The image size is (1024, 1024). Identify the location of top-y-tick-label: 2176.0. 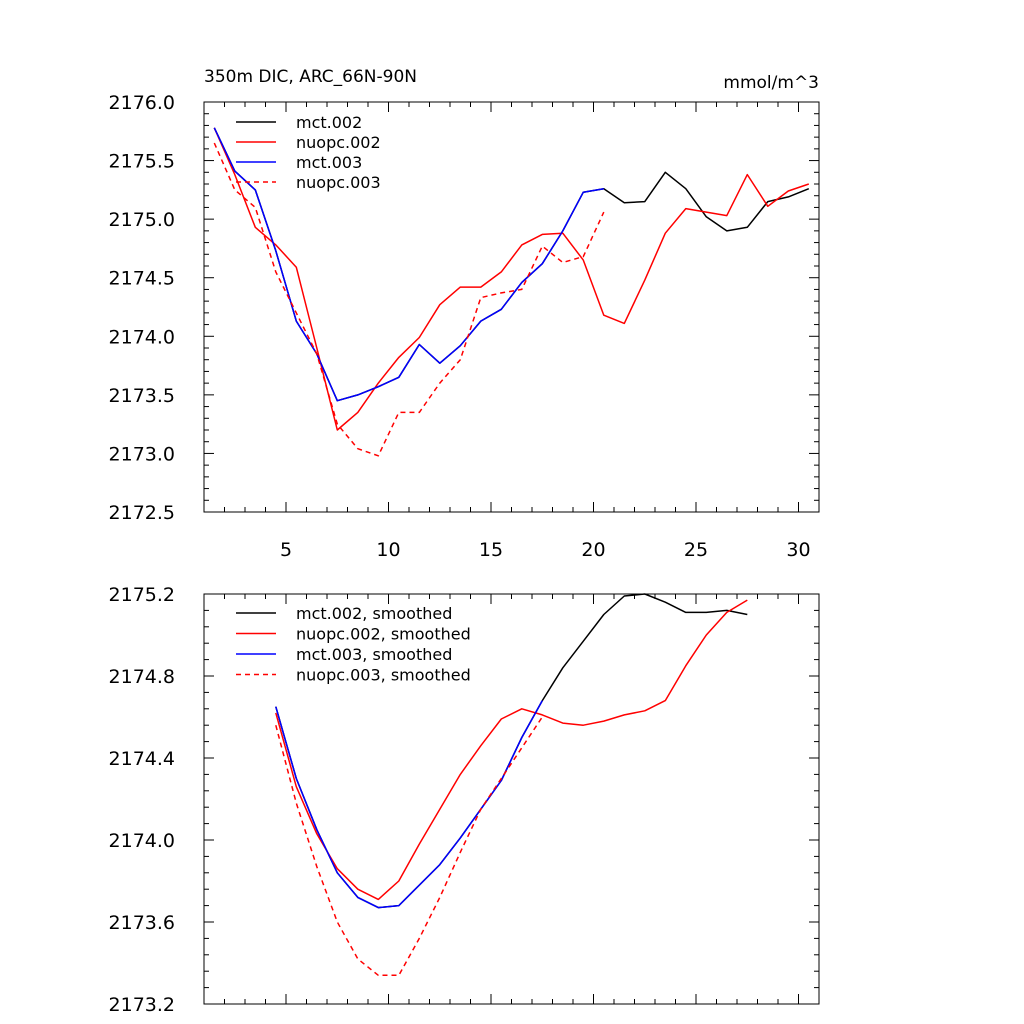
(142, 103).